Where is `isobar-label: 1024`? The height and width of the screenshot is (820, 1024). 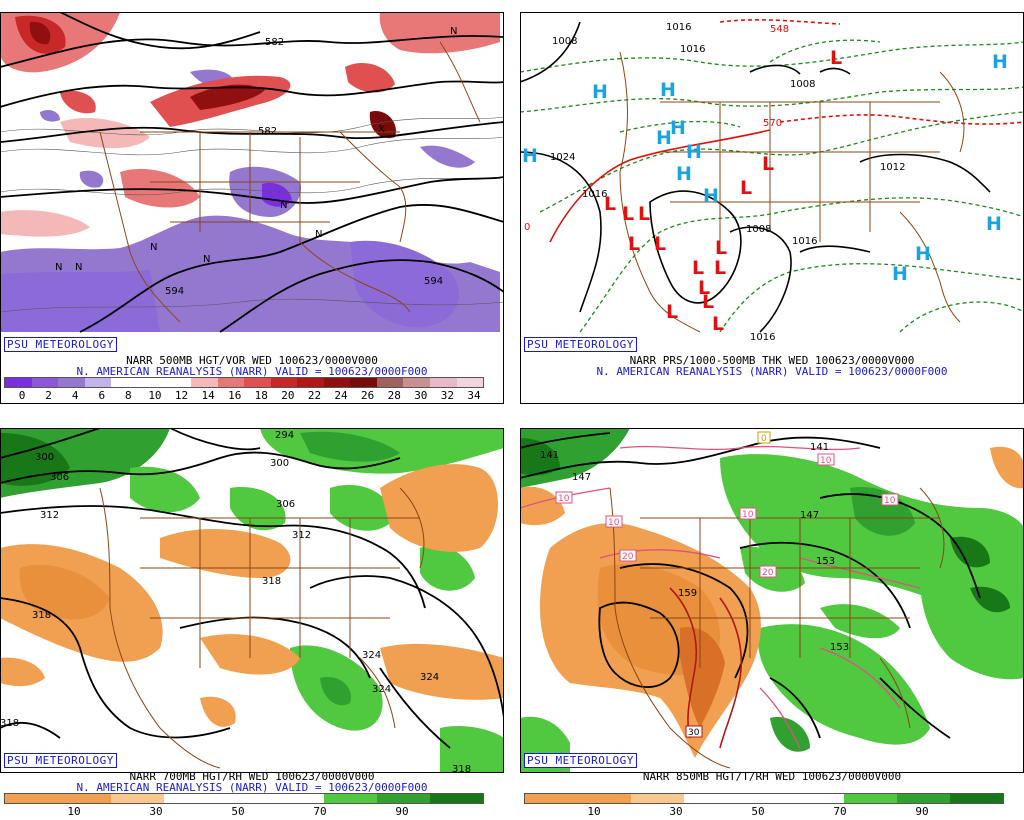
isobar-label: 1024 is located at coordinates (562, 157).